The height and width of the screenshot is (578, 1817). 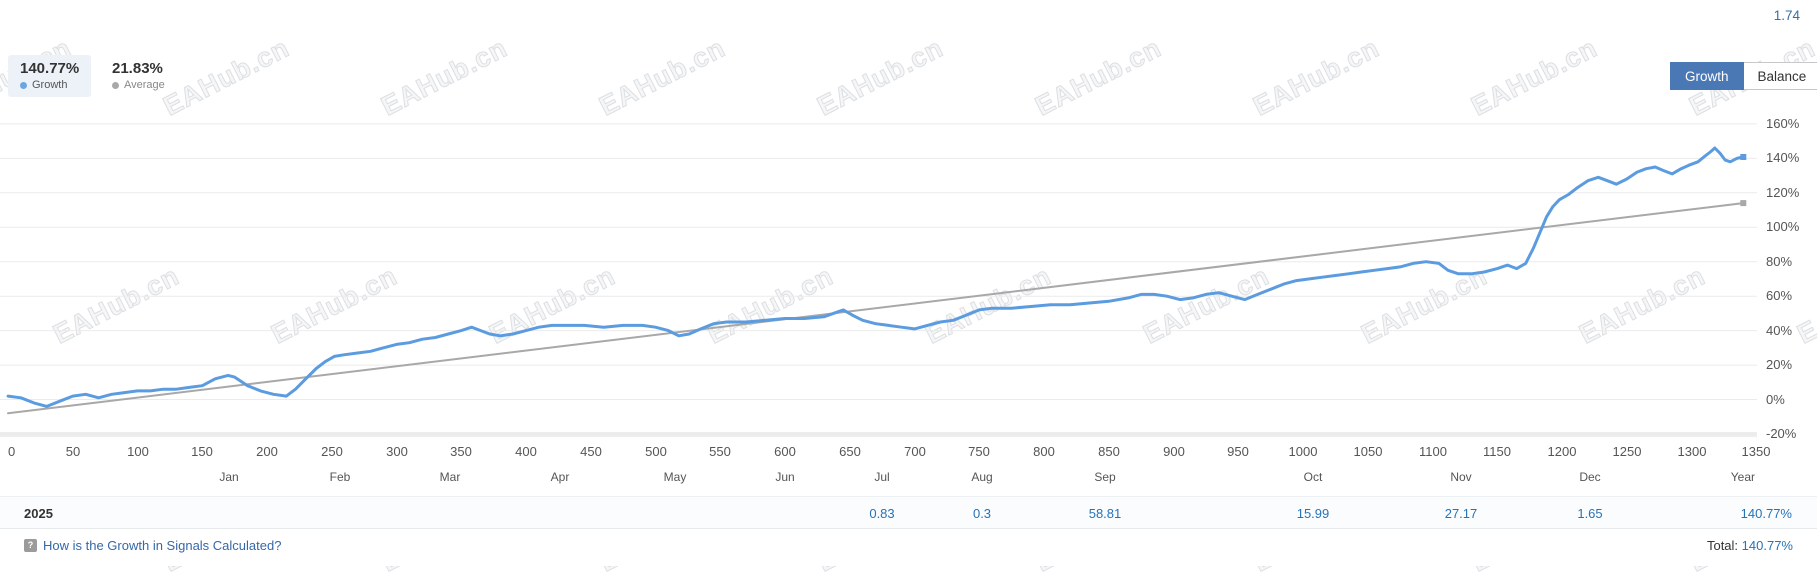 I want to click on total-wrap: Total: 140.77%, so click(x=1750, y=545).